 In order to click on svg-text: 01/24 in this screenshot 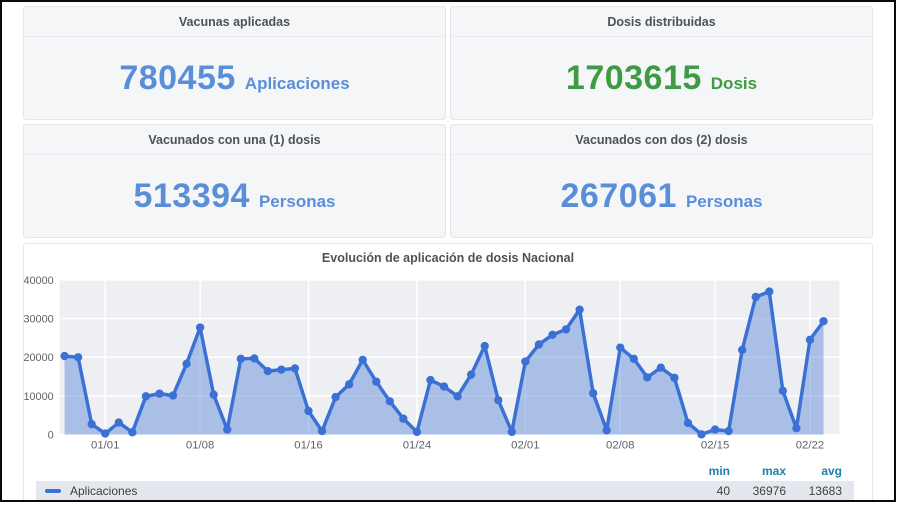, I will do `click(417, 445)`.